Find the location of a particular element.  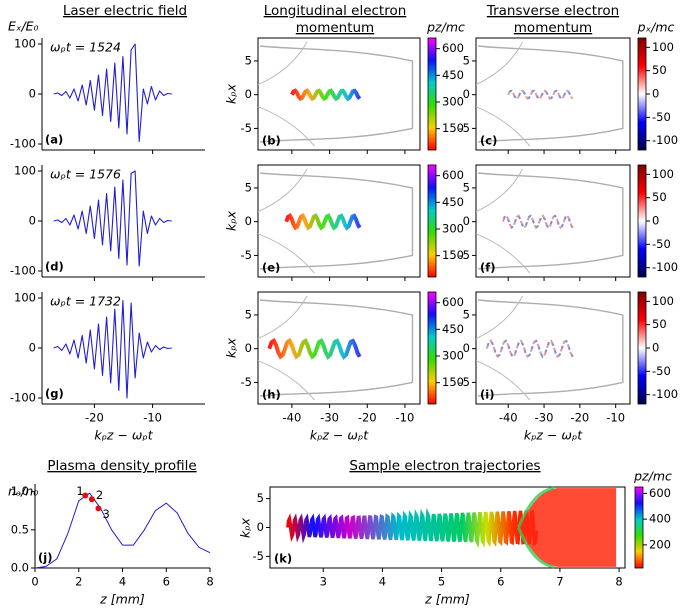

panel-label: (d) is located at coordinates (54, 267).